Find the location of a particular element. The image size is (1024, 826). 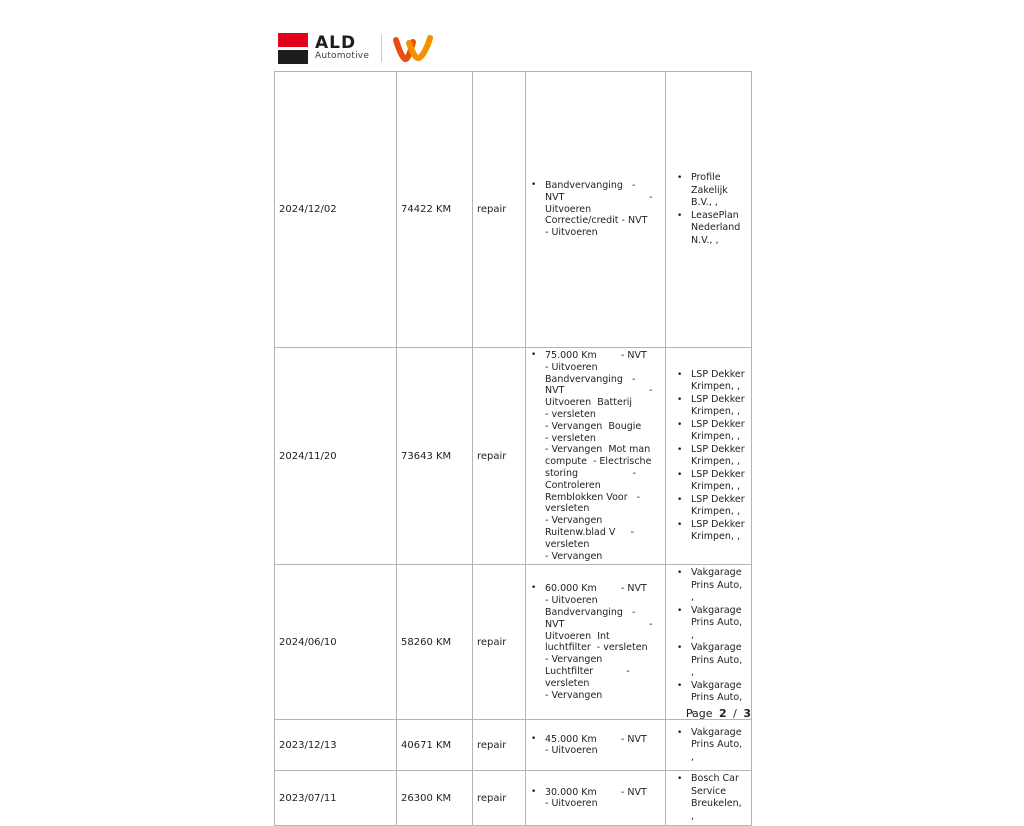

description-line: 30.000 Km - NVT is located at coordinates (596, 792).